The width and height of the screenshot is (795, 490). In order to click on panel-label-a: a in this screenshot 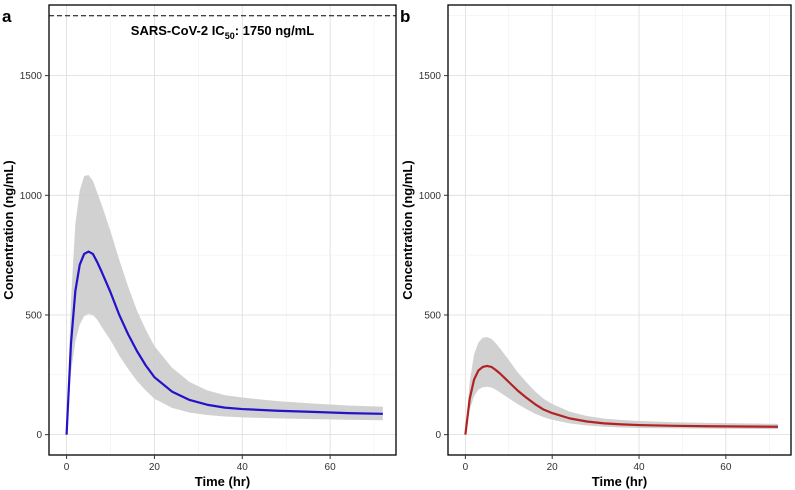, I will do `click(7, 16)`.